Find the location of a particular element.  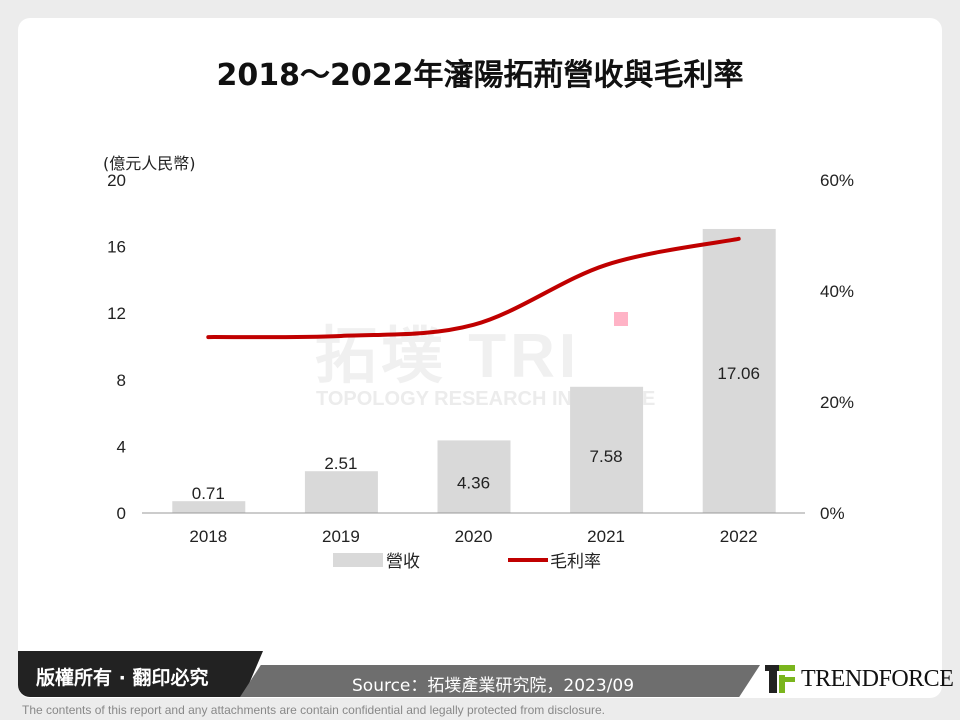

watermark-dot is located at coordinates (621, 319).